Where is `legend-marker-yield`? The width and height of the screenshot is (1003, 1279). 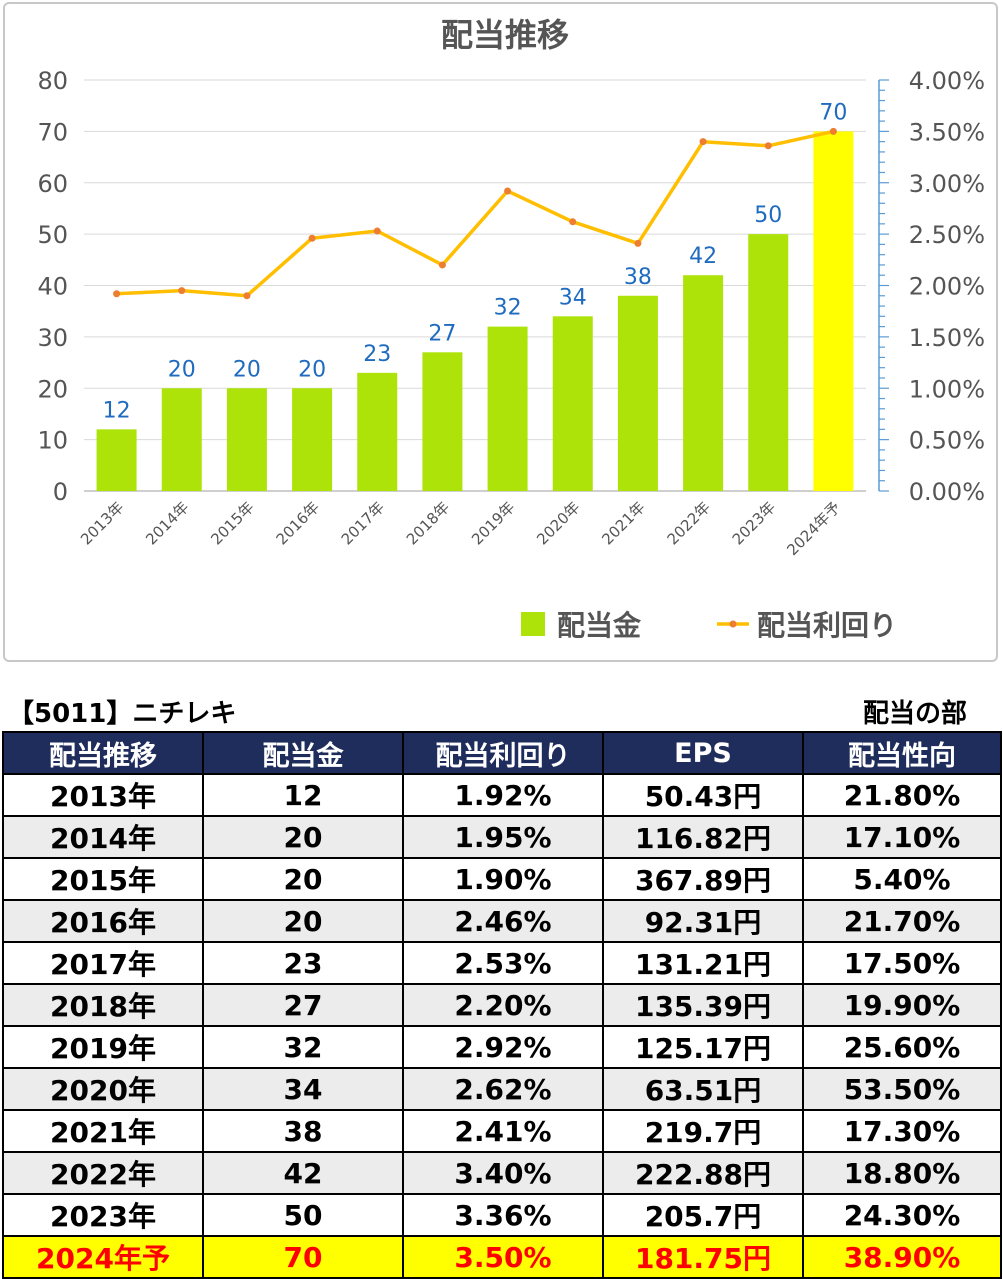 legend-marker-yield is located at coordinates (733, 624).